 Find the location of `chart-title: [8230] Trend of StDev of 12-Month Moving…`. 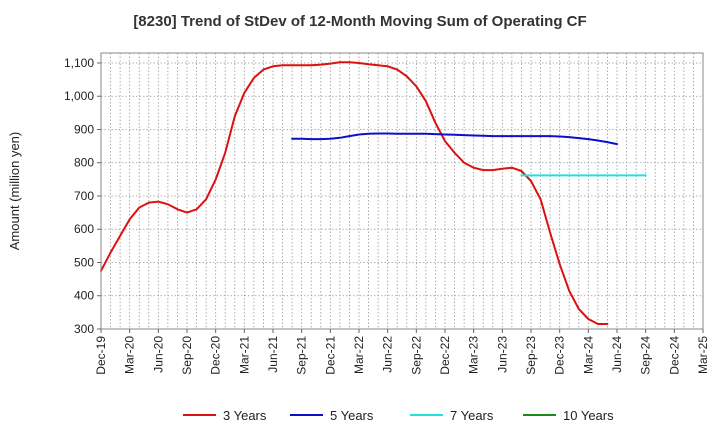

chart-title: [8230] Trend of StDev of 12-Month Moving… is located at coordinates (359, 21).